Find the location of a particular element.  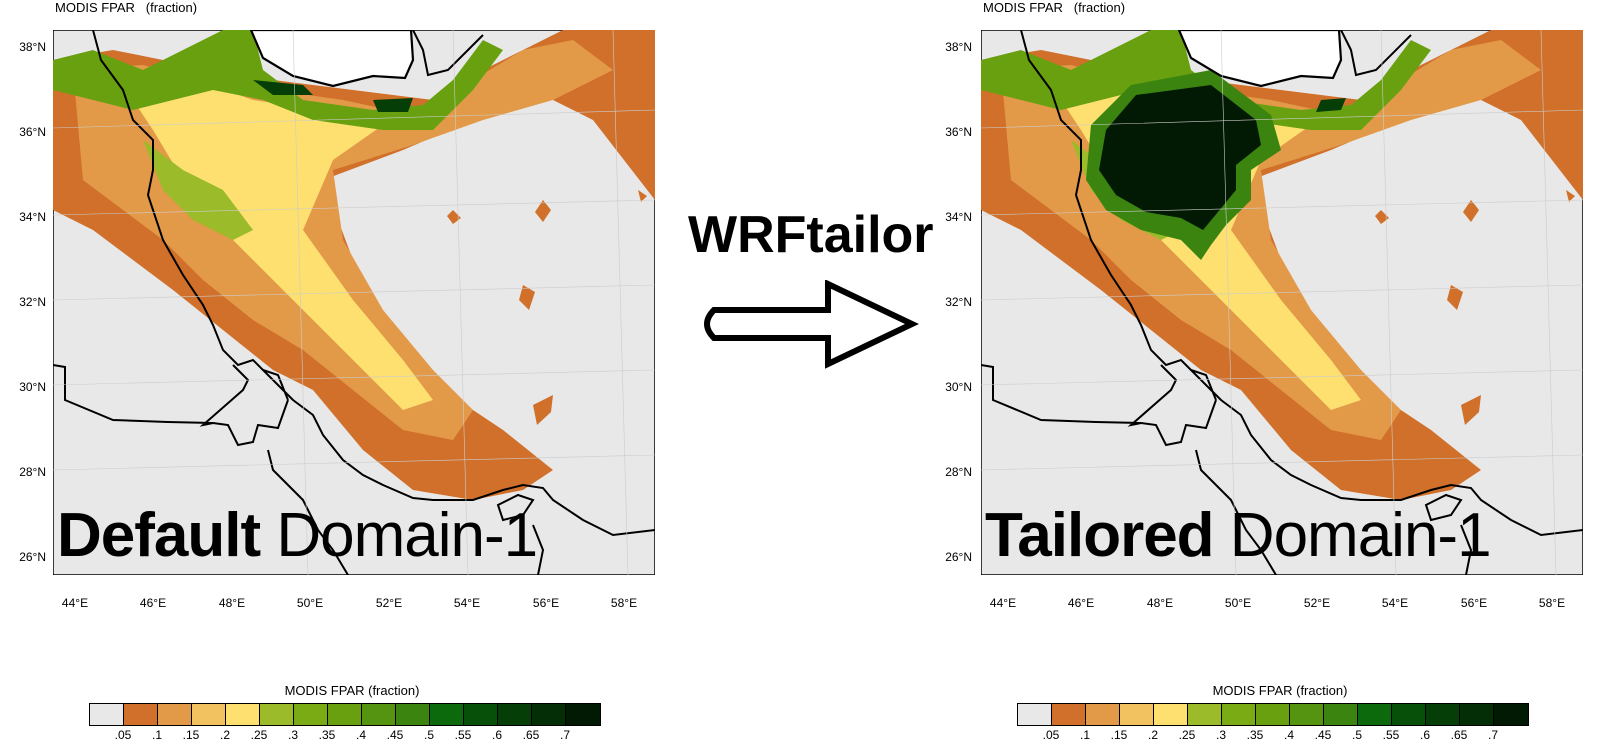

colorbar-label: .25 is located at coordinates (259, 735).